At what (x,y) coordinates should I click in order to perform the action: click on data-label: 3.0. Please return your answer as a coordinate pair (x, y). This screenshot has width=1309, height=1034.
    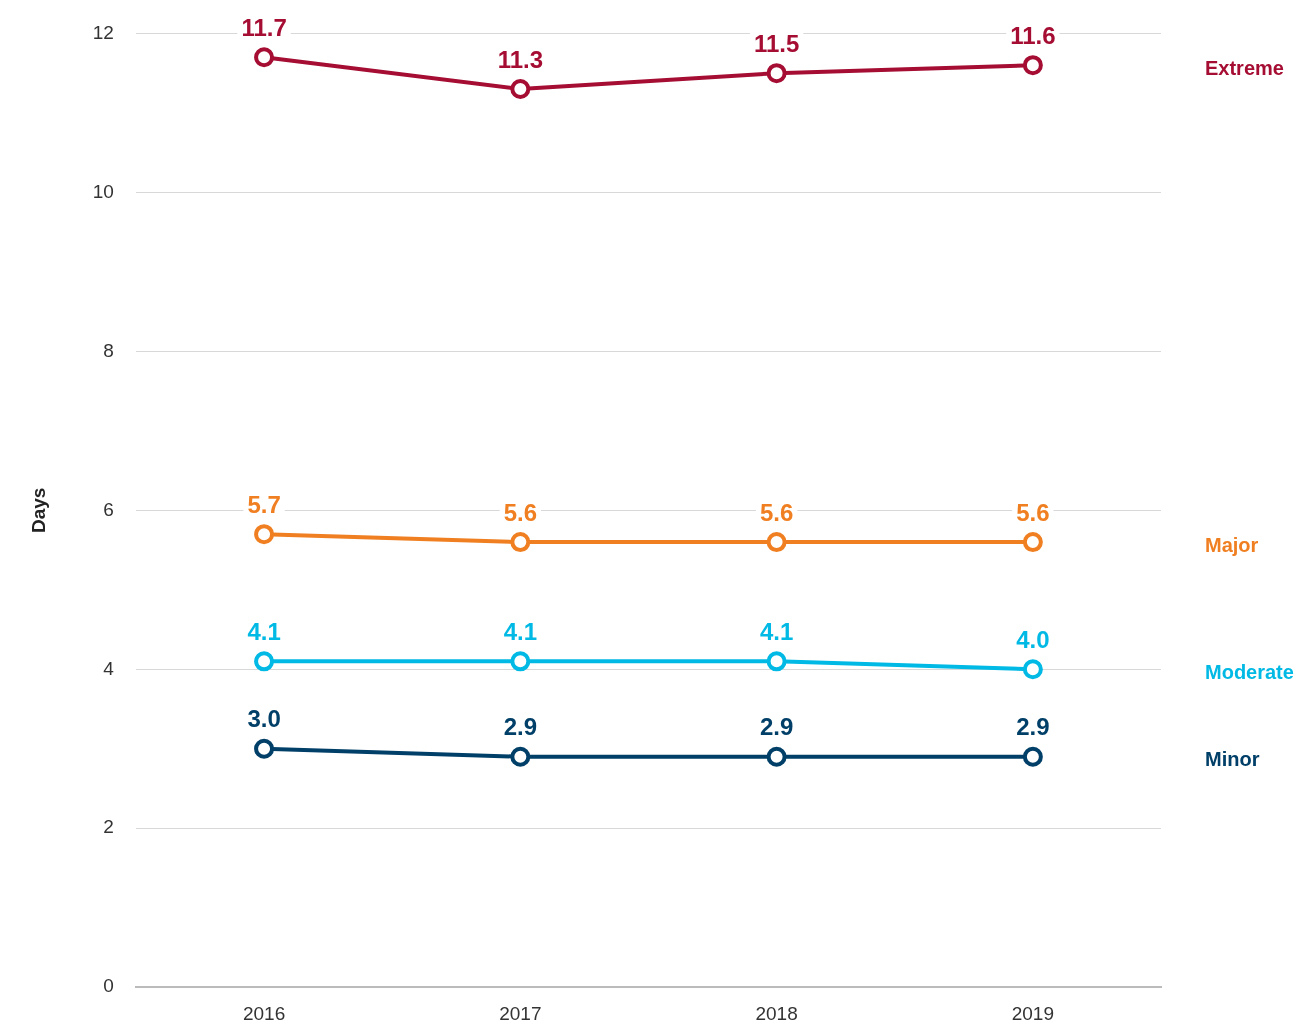
    Looking at the image, I should click on (264, 719).